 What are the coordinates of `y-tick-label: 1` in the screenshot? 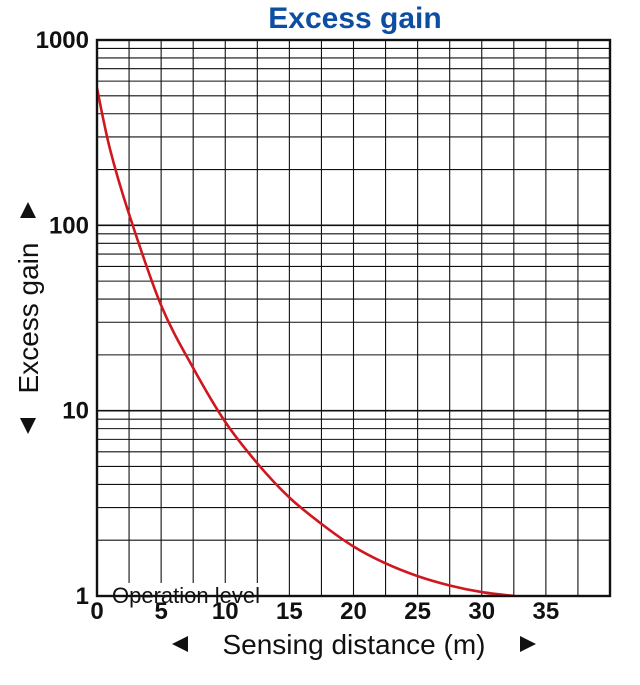 It's located at (82, 596).